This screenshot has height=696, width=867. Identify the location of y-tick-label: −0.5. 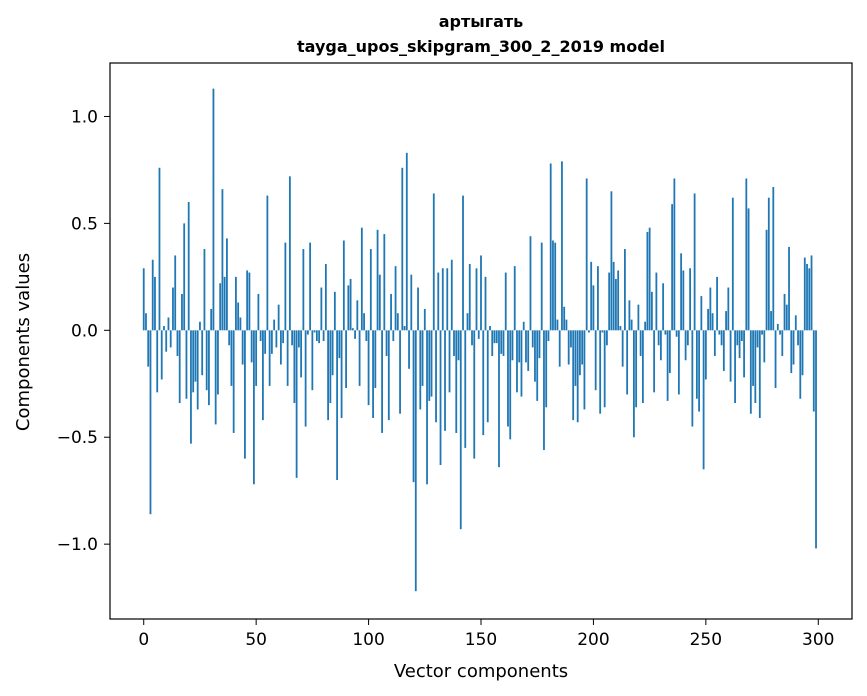
(77, 438).